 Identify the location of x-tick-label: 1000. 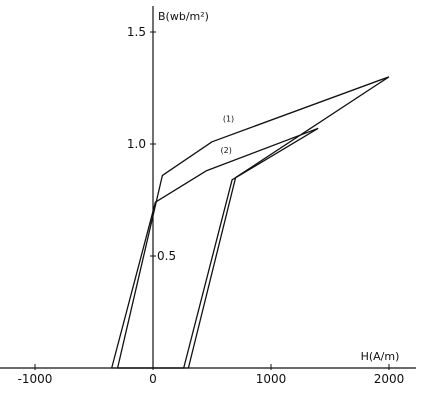
(271, 379).